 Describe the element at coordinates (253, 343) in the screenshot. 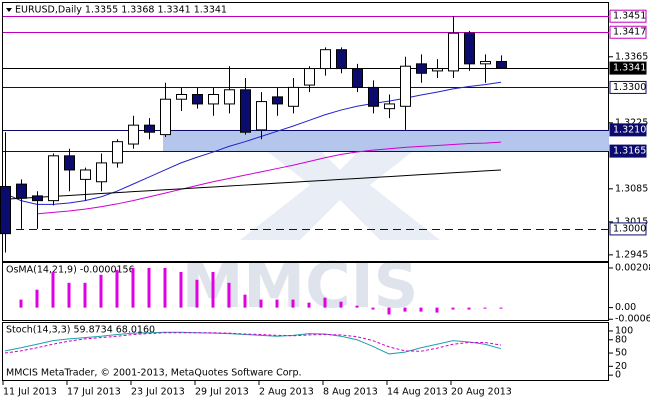

I see `stoch-line` at that location.